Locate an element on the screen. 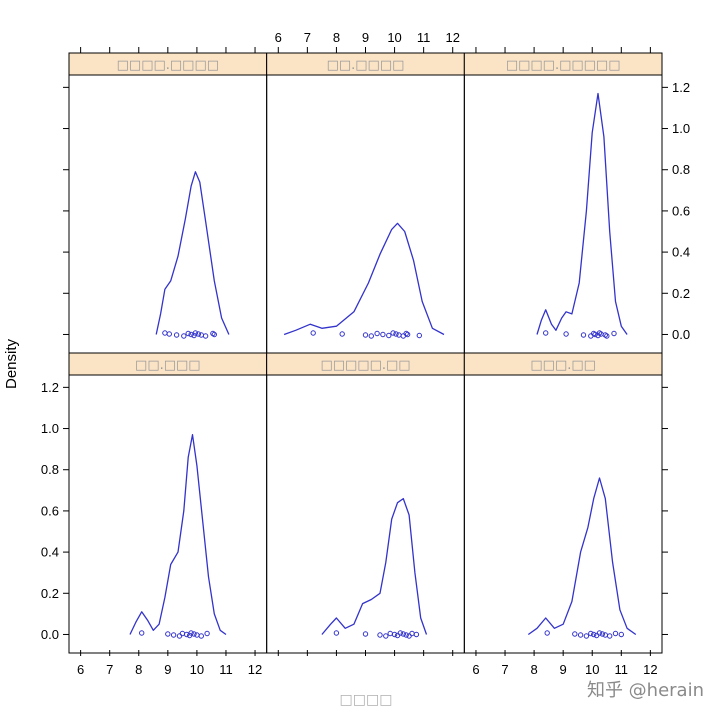 The image size is (720, 720). y-axis-title: Density is located at coordinates (11, 363).